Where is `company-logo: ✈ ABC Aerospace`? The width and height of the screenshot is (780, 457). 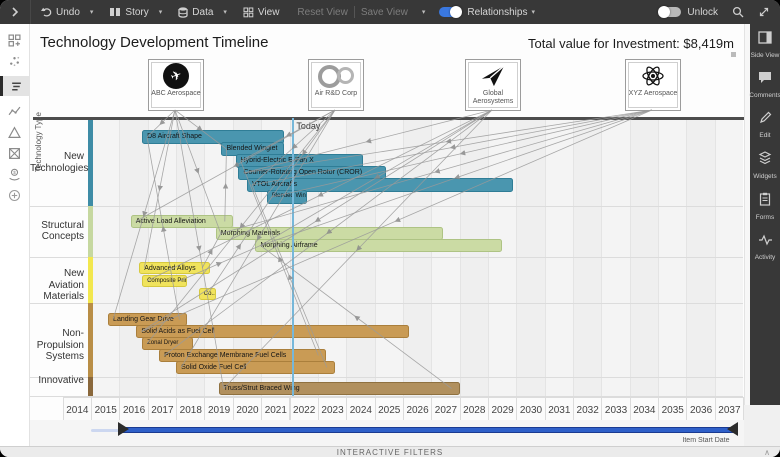
company-logo: ✈ ABC Aerospace is located at coordinates (176, 85).